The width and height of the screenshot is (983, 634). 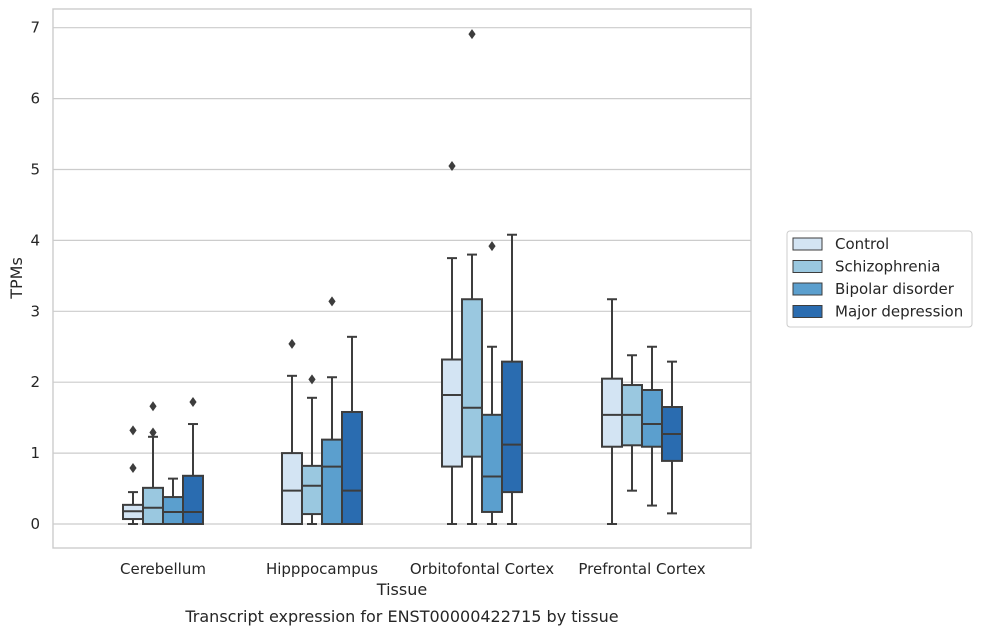 What do you see at coordinates (895, 289) in the screenshot?
I see `legend-label: Bipolar disorder` at bounding box center [895, 289].